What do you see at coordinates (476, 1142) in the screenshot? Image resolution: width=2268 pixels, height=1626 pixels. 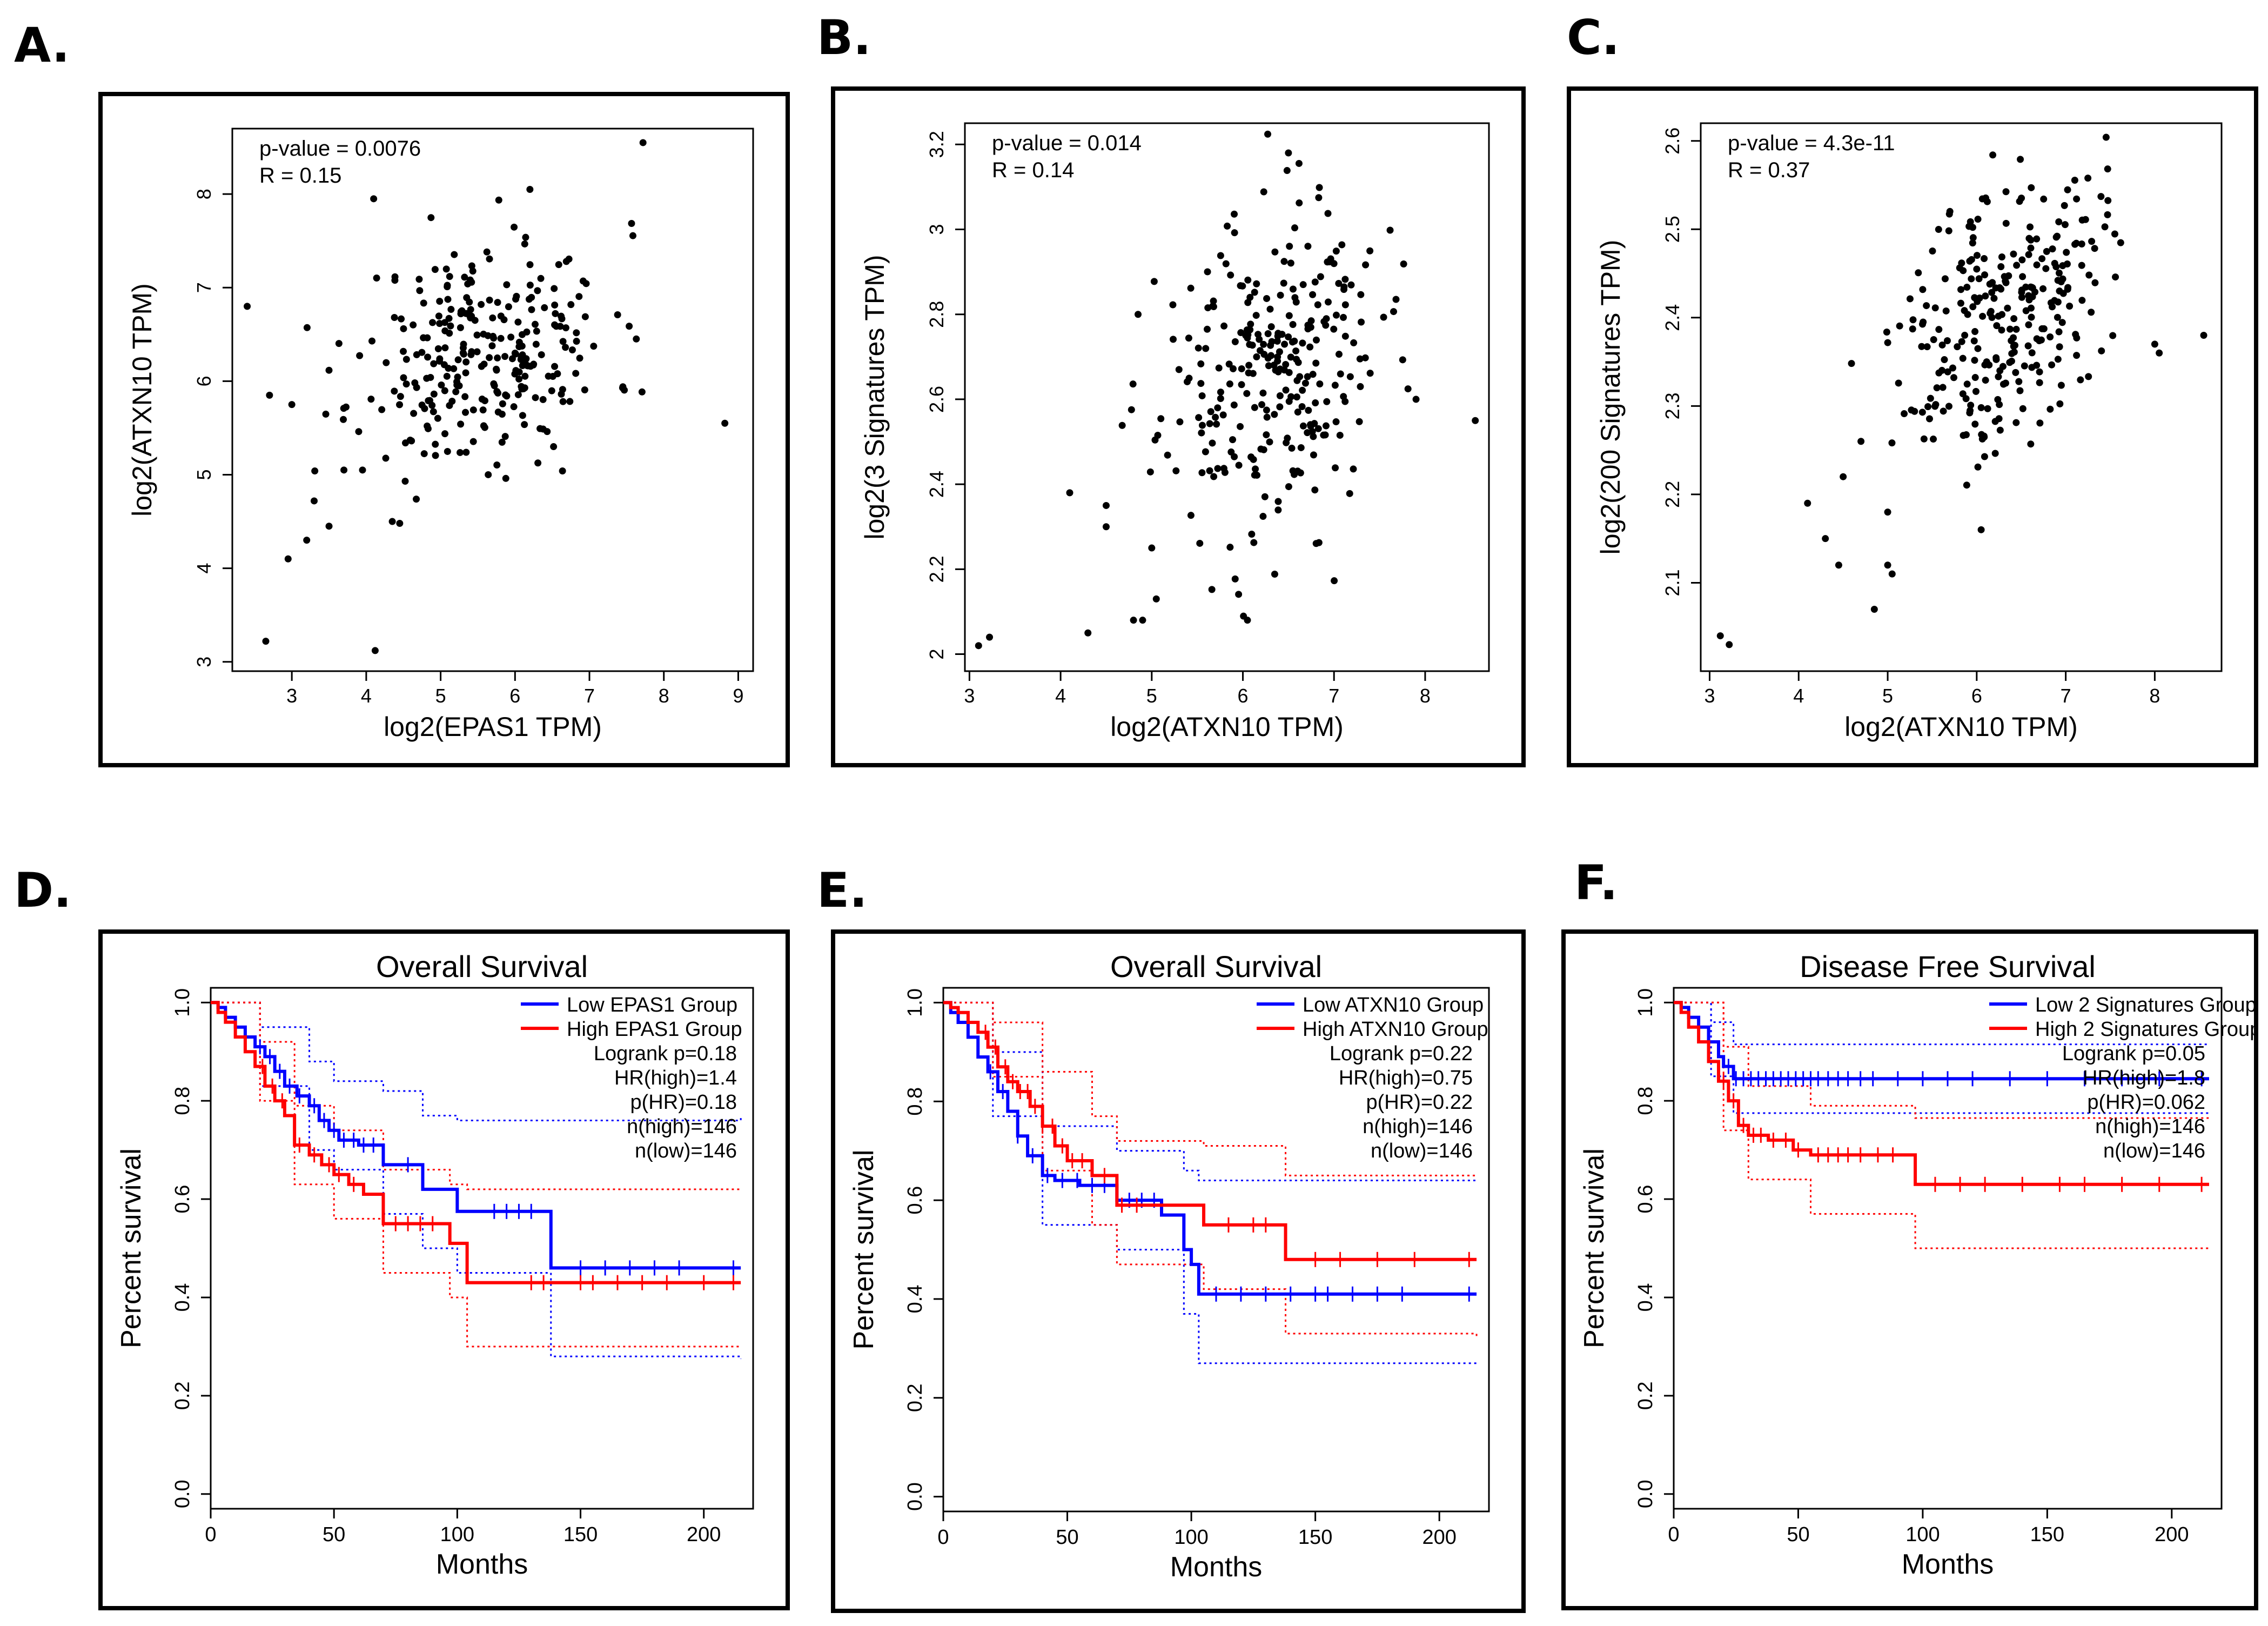 I see `survival-line-high` at bounding box center [476, 1142].